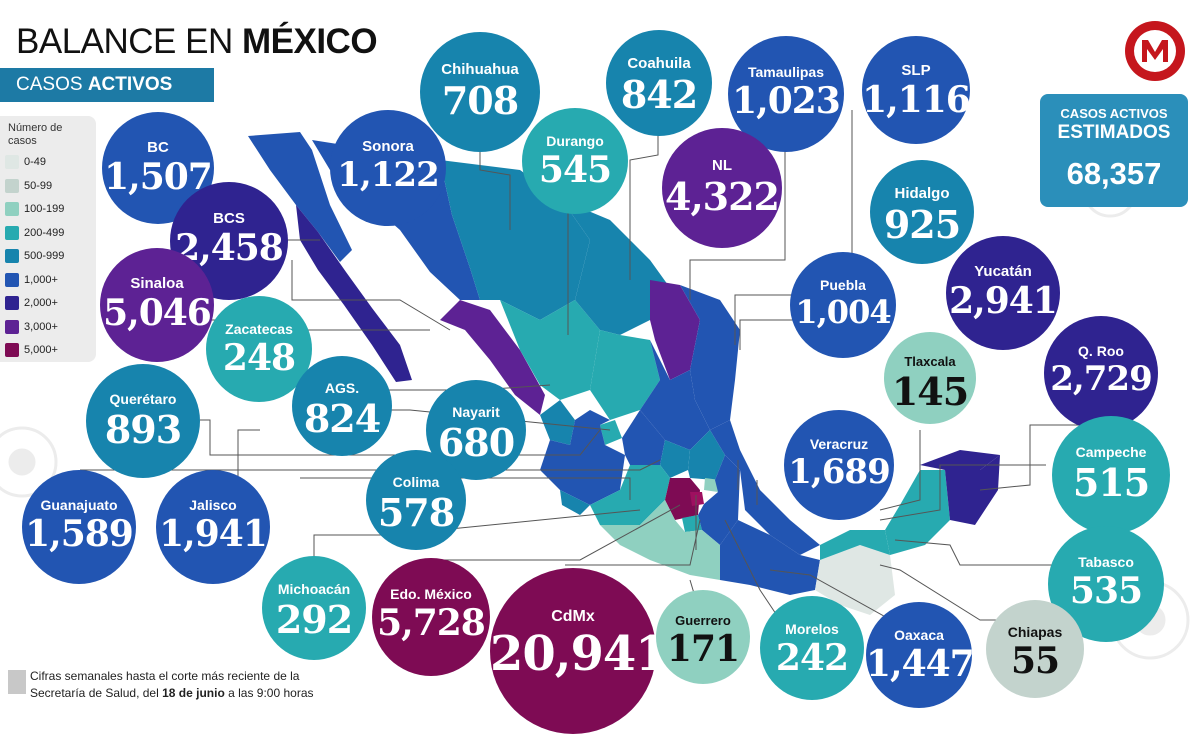 Image resolution: width=1200 pixels, height=747 pixels. What do you see at coordinates (706, 455) in the screenshot?
I see `region-hidalgo` at bounding box center [706, 455].